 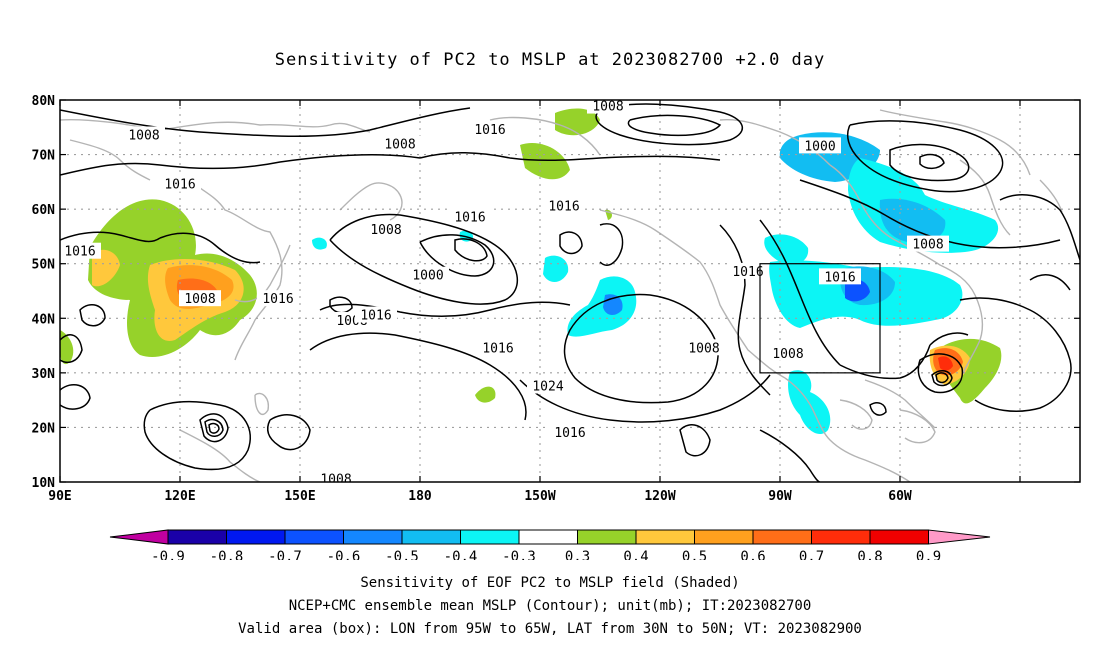 I want to click on colorbar-label: 0.7, so click(x=811, y=554).